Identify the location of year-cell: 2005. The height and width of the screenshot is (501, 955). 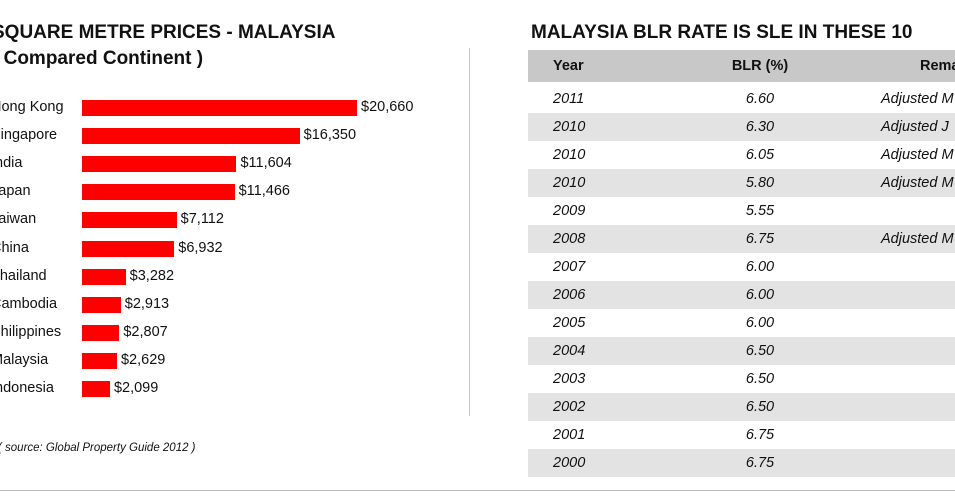
(569, 323).